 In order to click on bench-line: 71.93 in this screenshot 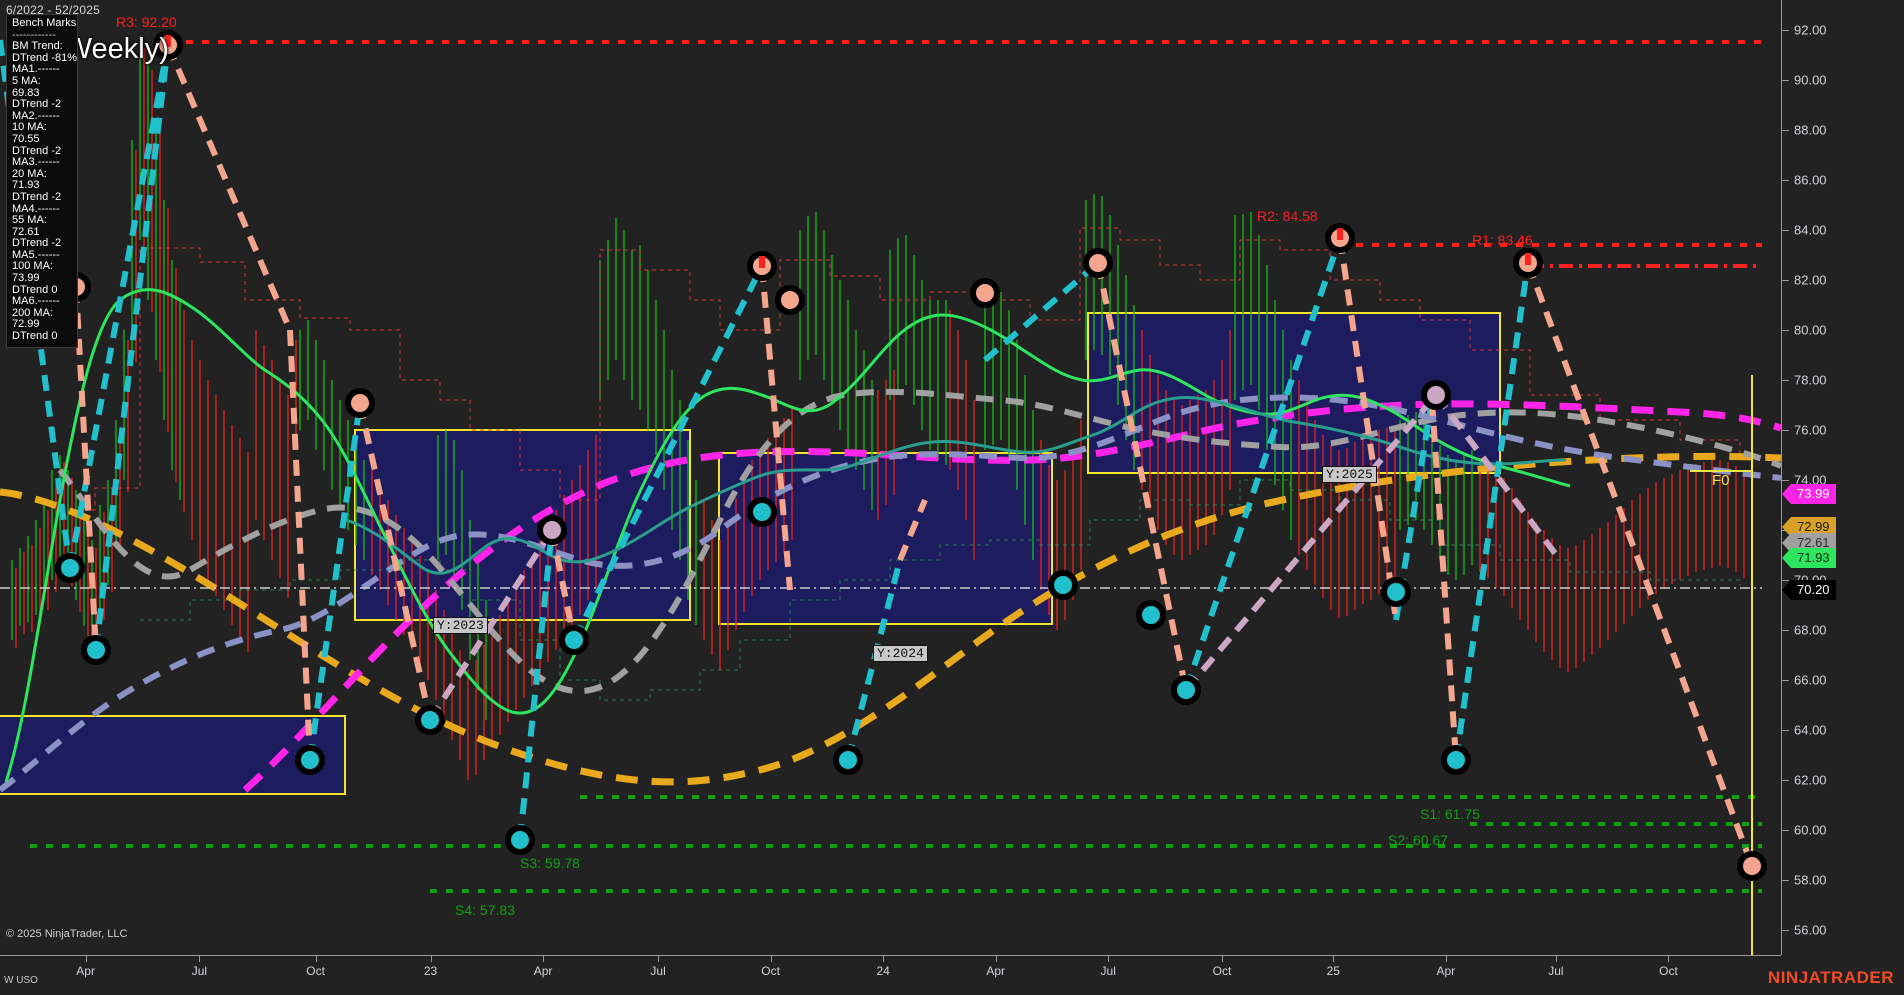, I will do `click(26, 185)`.